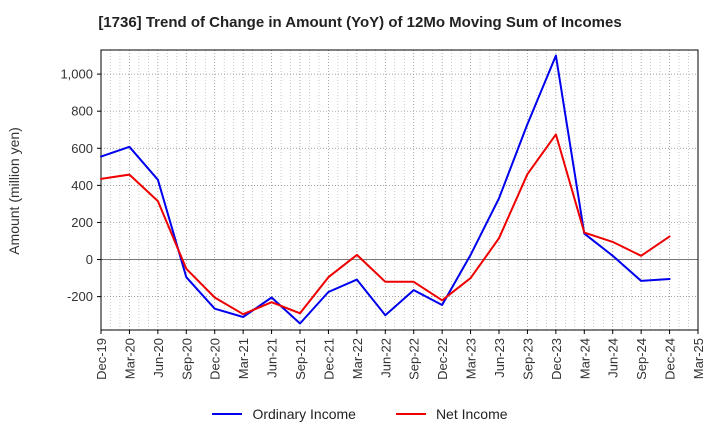 This screenshot has height=440, width=720. Describe the element at coordinates (76, 74) in the screenshot. I see `y-tick-label: 1,000` at that location.